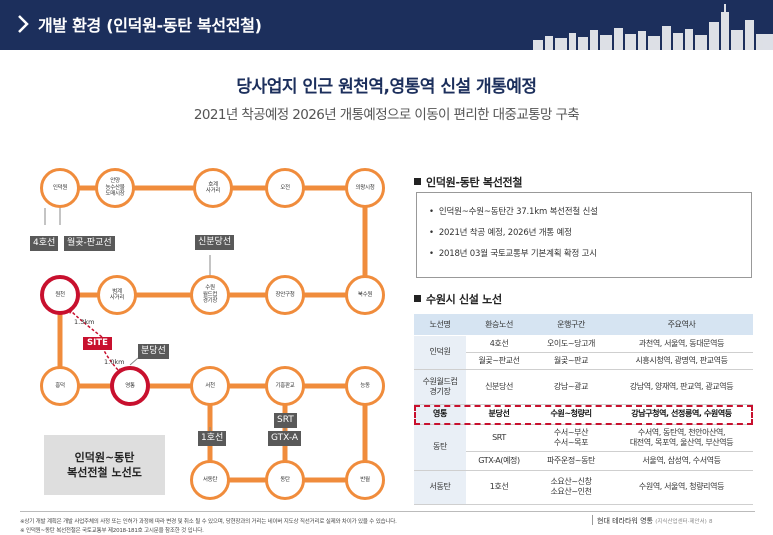 The image size is (773, 535). What do you see at coordinates (440, 352) in the screenshot?
I see `table-cell: 인덕원` at bounding box center [440, 352].